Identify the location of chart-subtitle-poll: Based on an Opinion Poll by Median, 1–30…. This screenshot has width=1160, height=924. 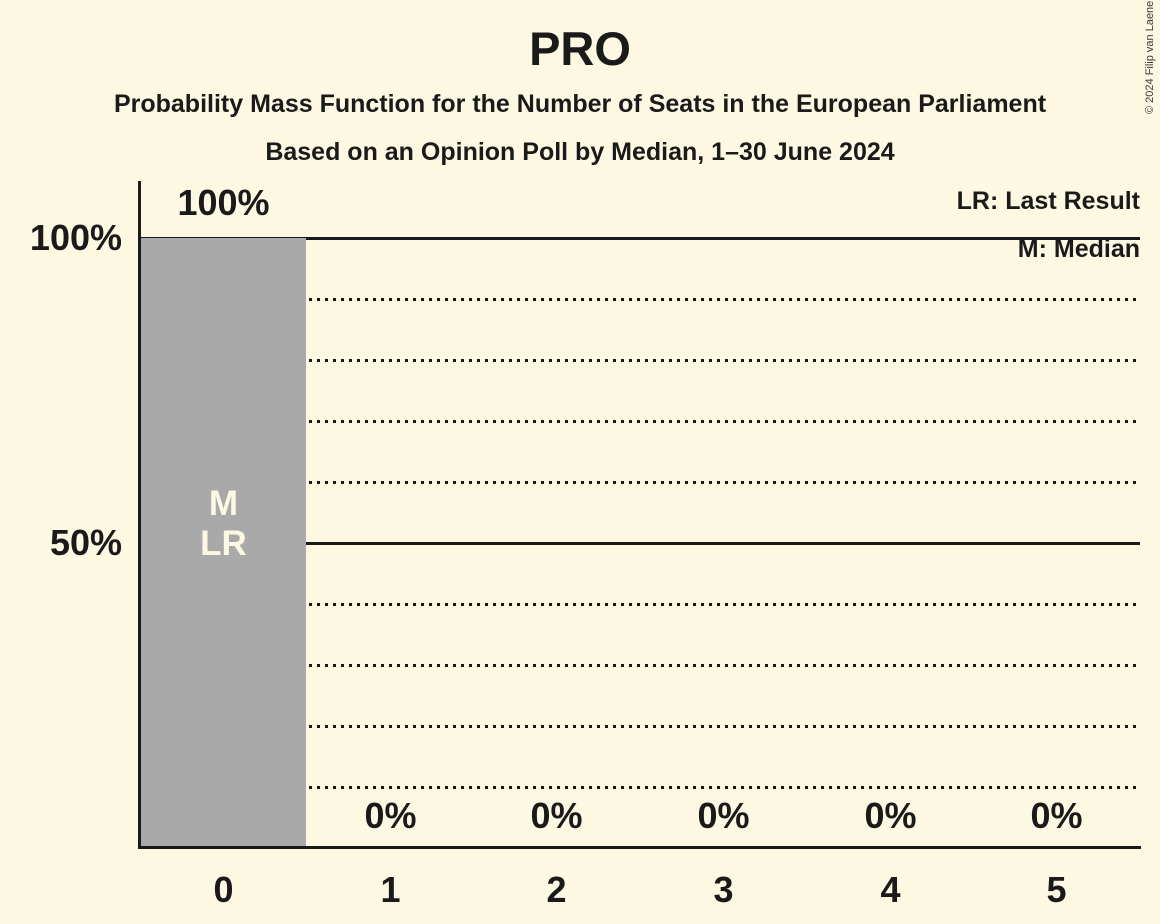
(580, 152).